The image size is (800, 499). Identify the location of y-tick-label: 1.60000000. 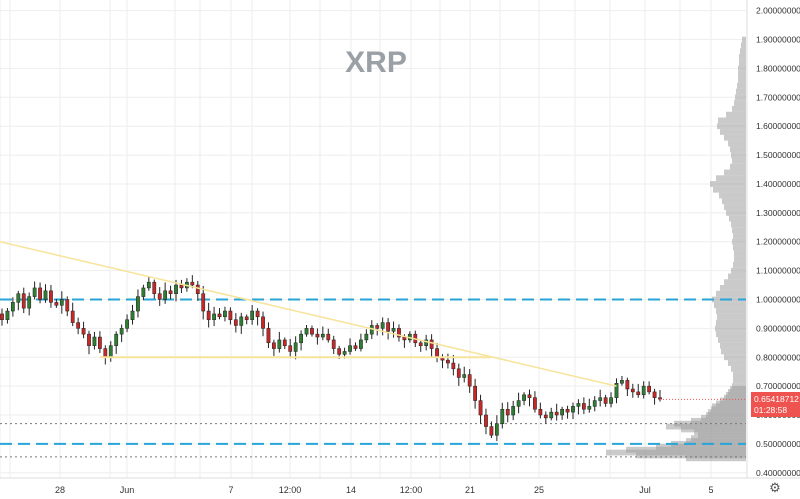
(778, 126).